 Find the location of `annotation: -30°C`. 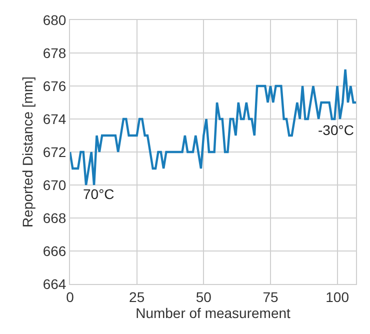

annotation: -30°C is located at coordinates (336, 130).